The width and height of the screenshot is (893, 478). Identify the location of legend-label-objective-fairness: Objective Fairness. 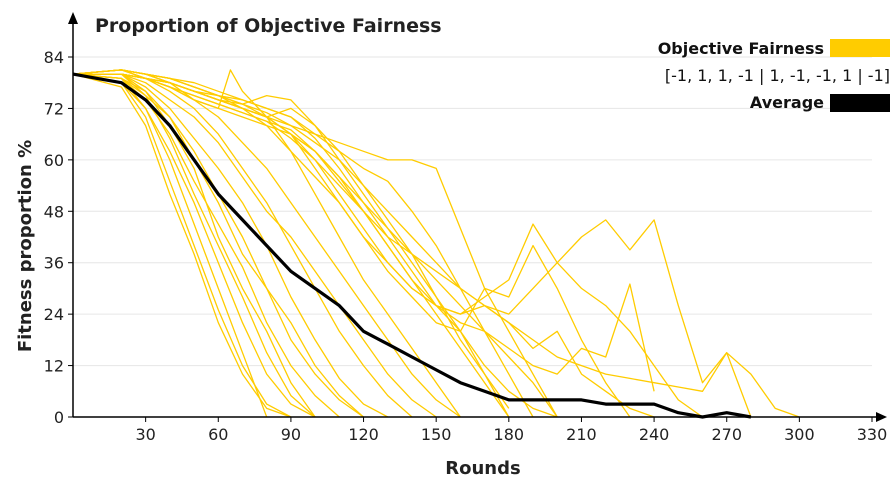
(741, 48).